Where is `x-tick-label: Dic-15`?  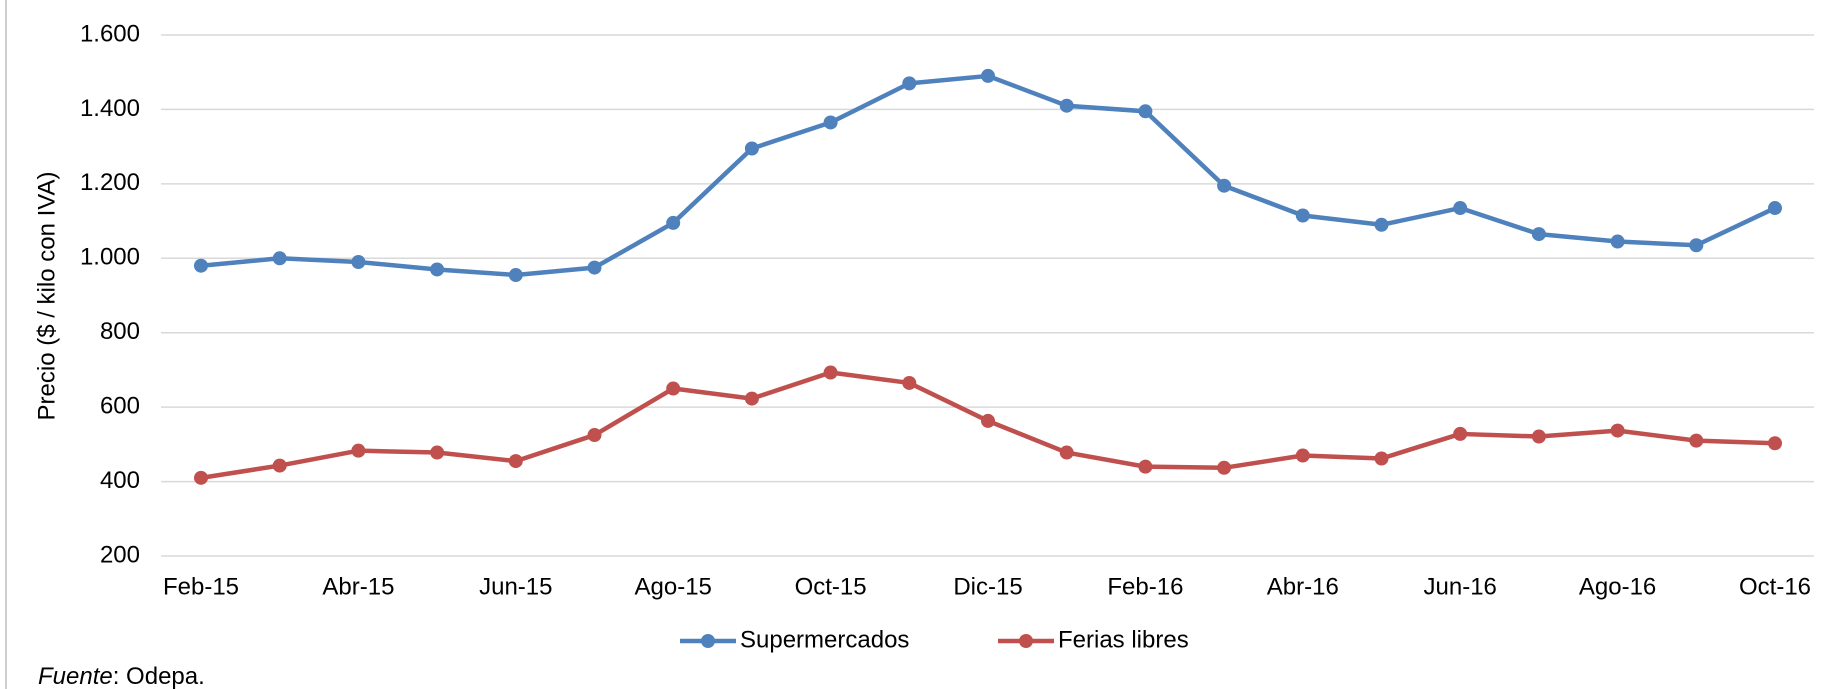
x-tick-label: Dic-15 is located at coordinates (987, 586).